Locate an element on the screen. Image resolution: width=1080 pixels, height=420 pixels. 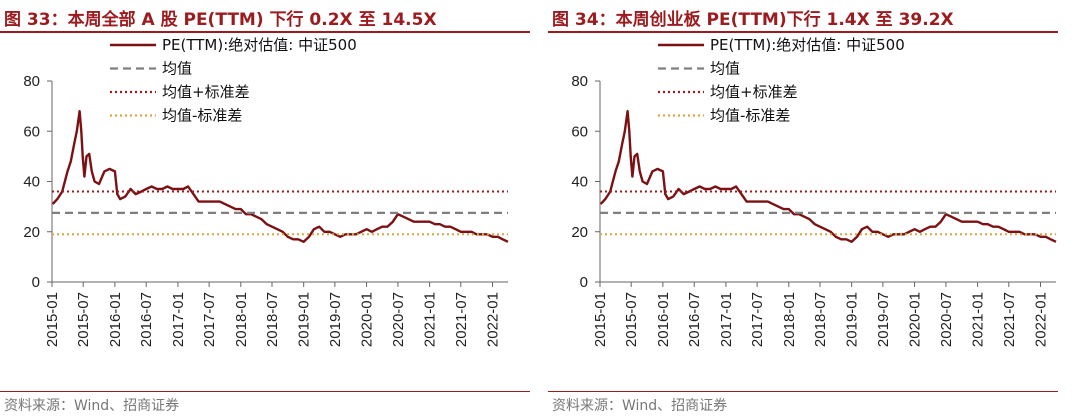
chart-title: 图 33：本周全部 A 股 PE(TTM) 下行 0.2X 至 14.5X is located at coordinates (220, 20).